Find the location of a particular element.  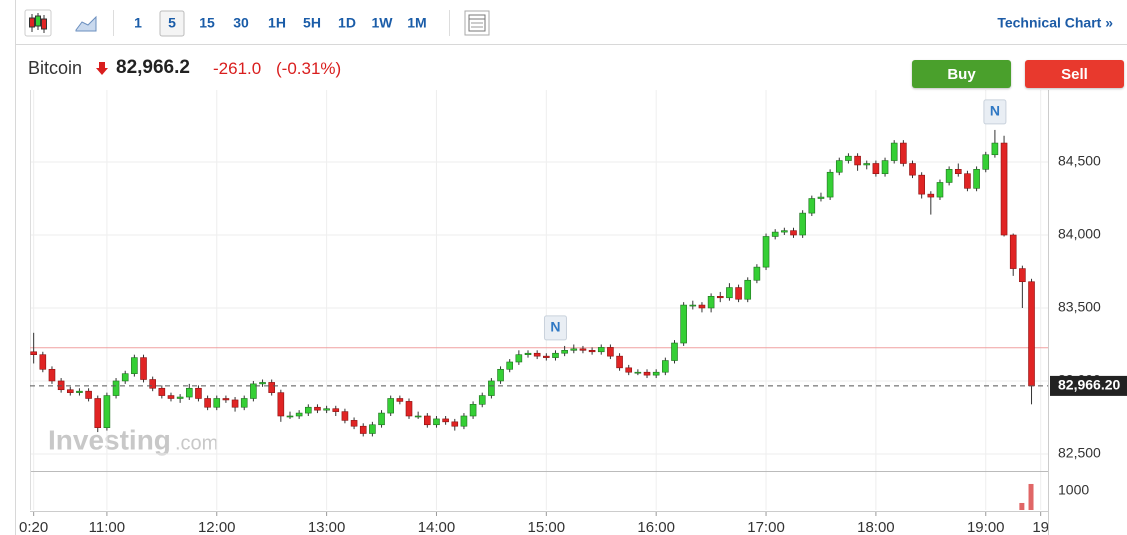

interval-button: 1D is located at coordinates (347, 23).